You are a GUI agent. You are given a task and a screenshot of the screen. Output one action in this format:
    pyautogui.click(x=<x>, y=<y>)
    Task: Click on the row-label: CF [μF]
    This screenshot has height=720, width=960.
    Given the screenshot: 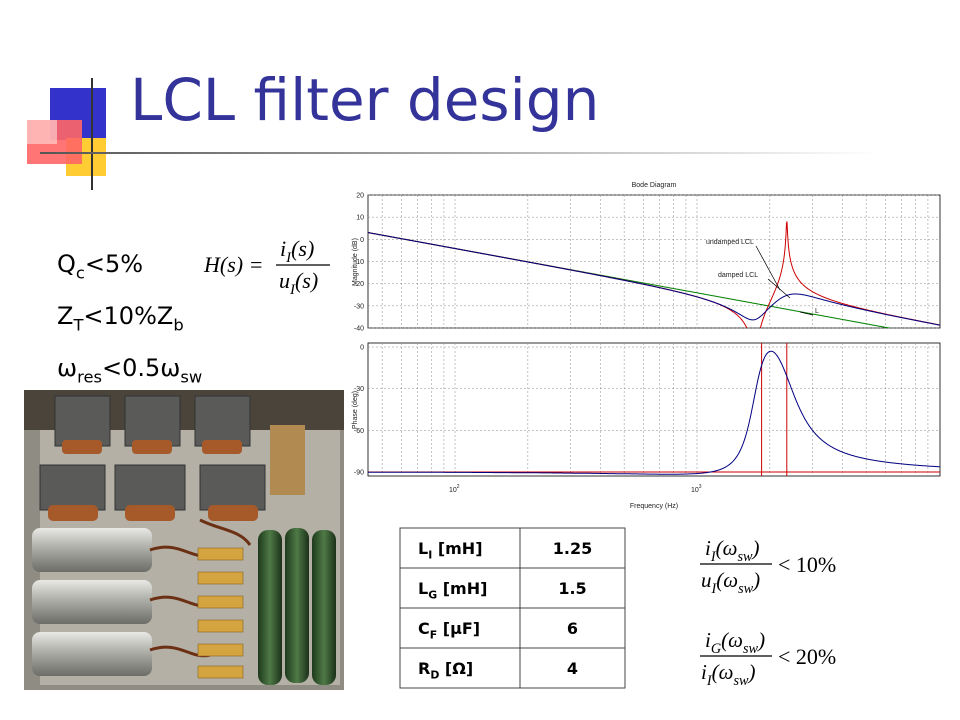 What is the action you would take?
    pyautogui.click(x=449, y=630)
    